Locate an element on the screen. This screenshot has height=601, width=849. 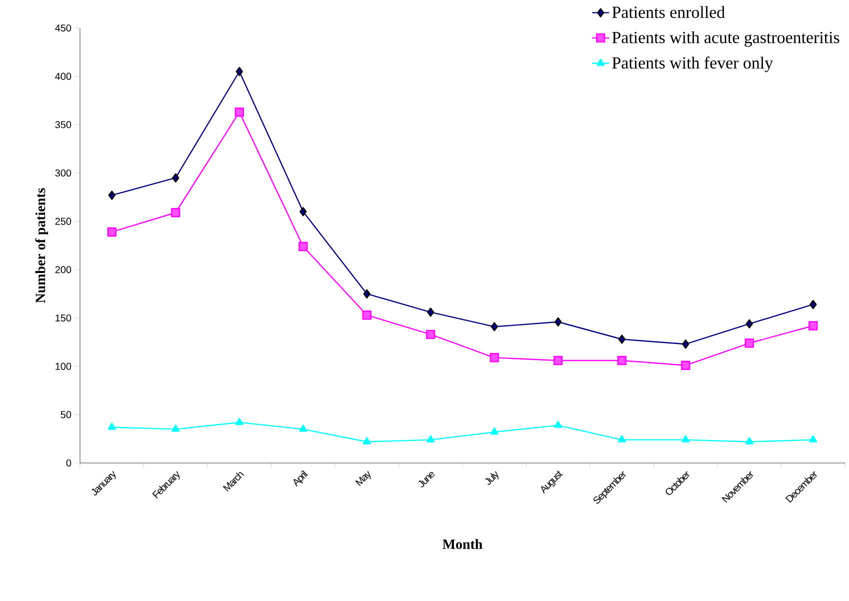
y-tick-label: 100 is located at coordinates (64, 366).